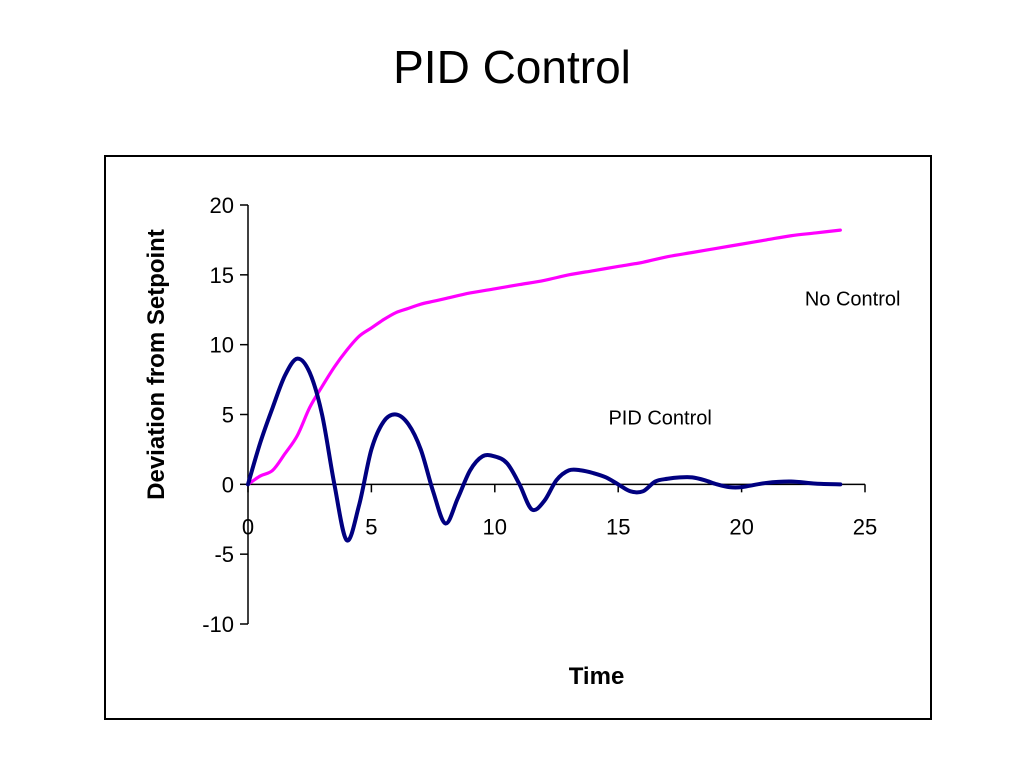 The height and width of the screenshot is (768, 1024). What do you see at coordinates (597, 676) in the screenshot?
I see `x-axis-title: Time` at bounding box center [597, 676].